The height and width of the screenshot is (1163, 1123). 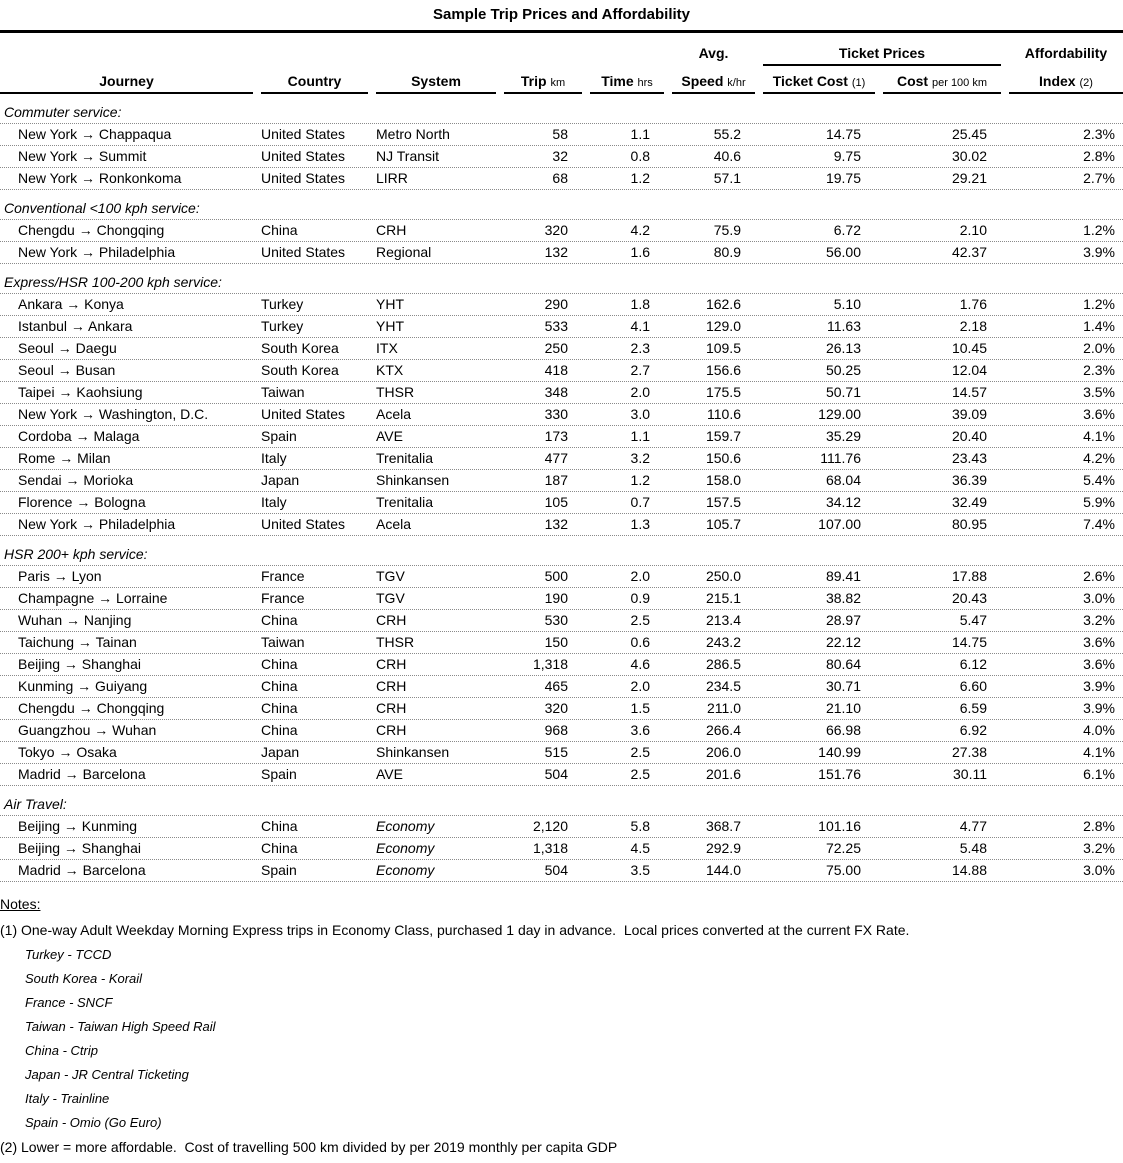 What do you see at coordinates (283, 642) in the screenshot?
I see `cell-country: Taiwan` at bounding box center [283, 642].